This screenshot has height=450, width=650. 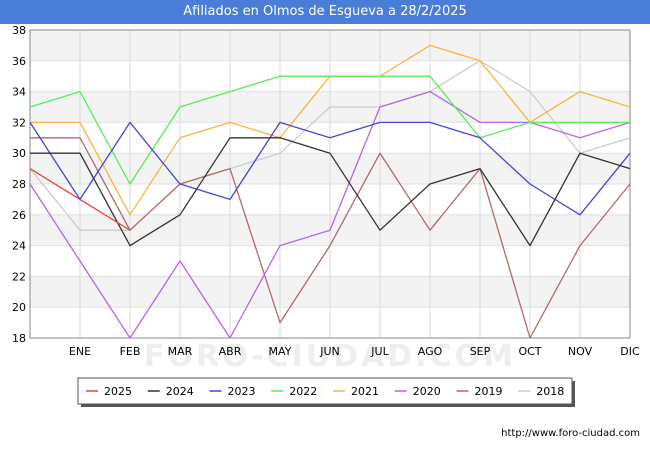 What do you see at coordinates (325, 391) in the screenshot?
I see `legend-box` at bounding box center [325, 391].